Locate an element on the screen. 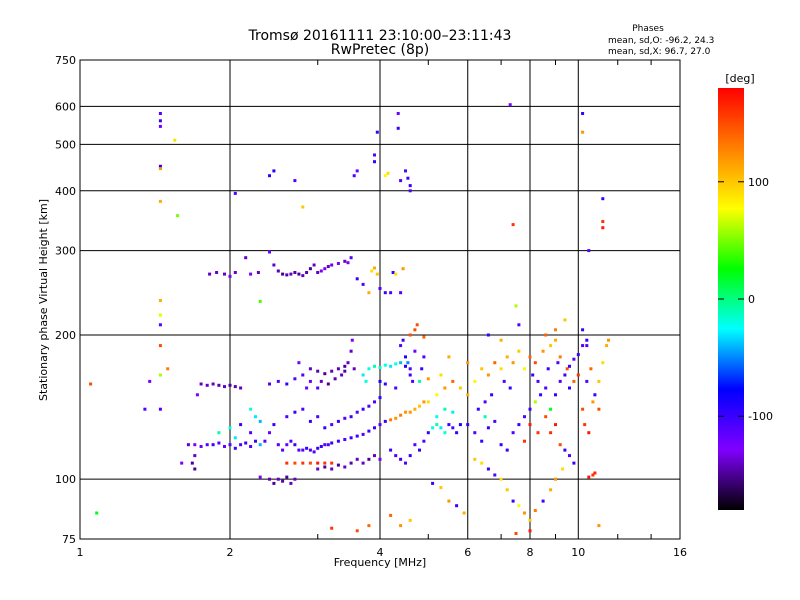 The width and height of the screenshot is (800, 600). y-tick-label: 400 is located at coordinates (65, 191).